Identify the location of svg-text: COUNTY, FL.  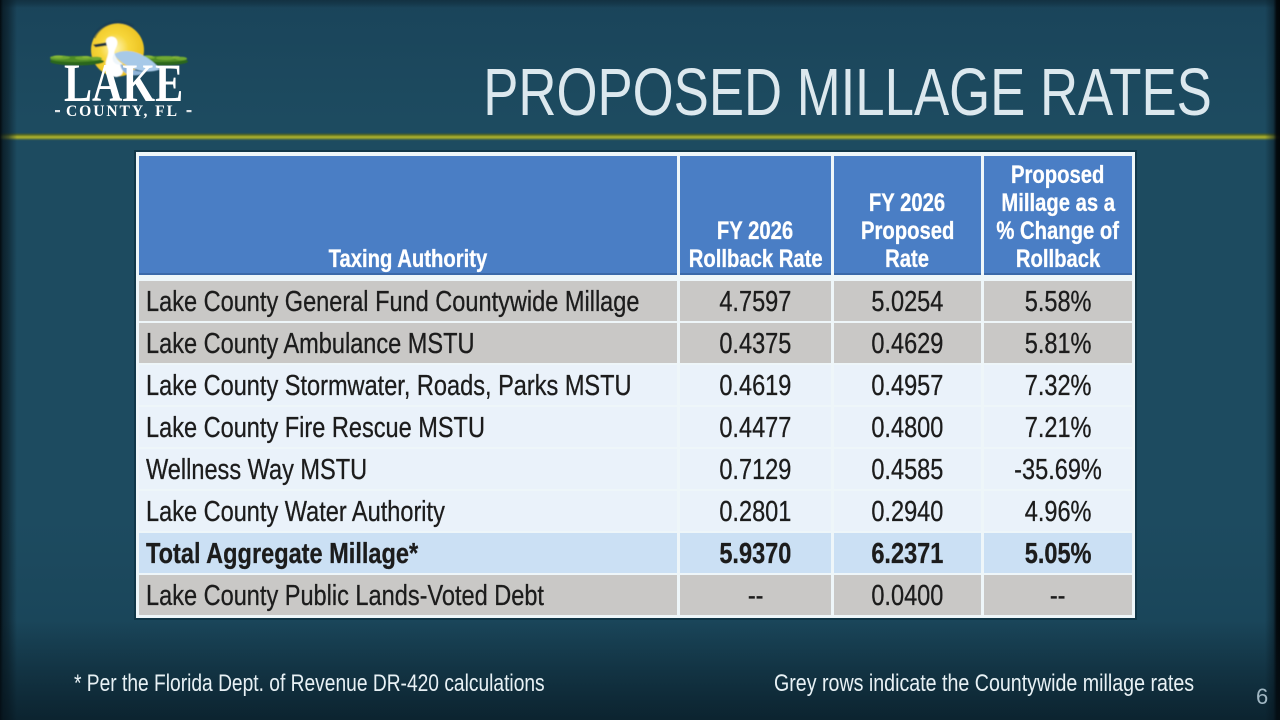
(122, 111).